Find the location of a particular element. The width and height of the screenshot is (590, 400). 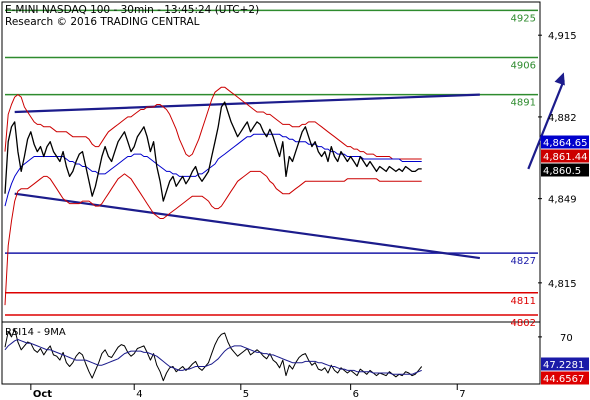

x-tick-label: 5 is located at coordinates (246, 394).